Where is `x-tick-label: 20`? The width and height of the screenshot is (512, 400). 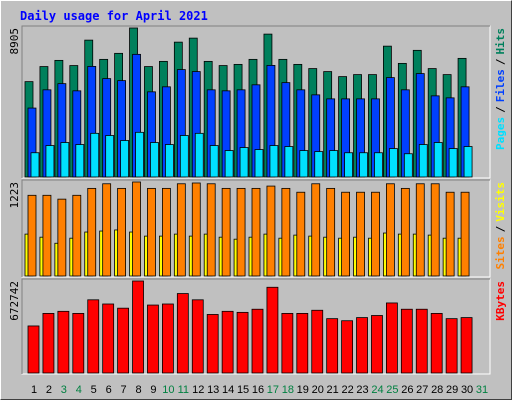 x-tick-label: 20 is located at coordinates (318, 390).